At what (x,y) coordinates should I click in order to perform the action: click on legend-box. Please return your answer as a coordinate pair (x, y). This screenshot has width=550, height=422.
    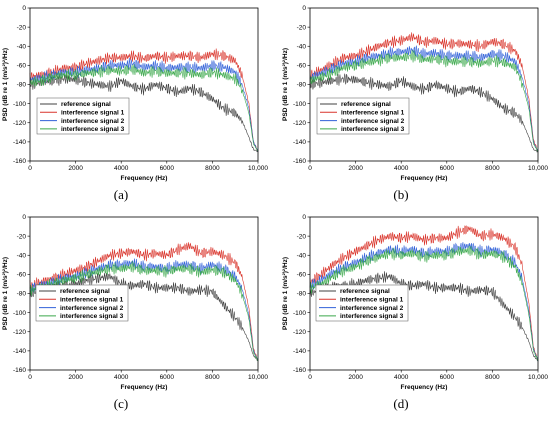
    Looking at the image, I should click on (83, 116).